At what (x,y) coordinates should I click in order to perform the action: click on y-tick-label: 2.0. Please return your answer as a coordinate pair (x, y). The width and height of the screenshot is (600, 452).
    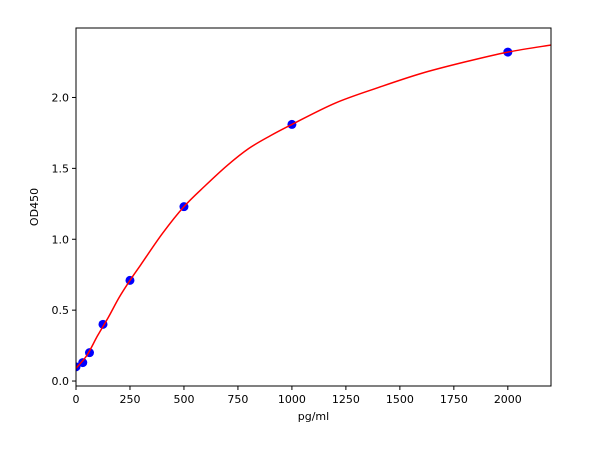
    Looking at the image, I should click on (61, 97).